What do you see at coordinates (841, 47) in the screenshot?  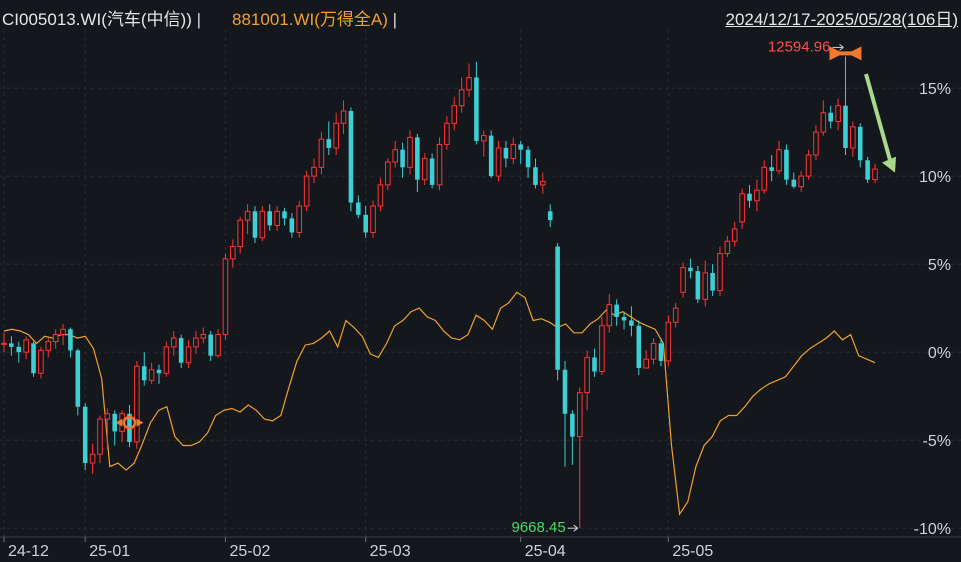 I see `high-pointer-head` at bounding box center [841, 47].